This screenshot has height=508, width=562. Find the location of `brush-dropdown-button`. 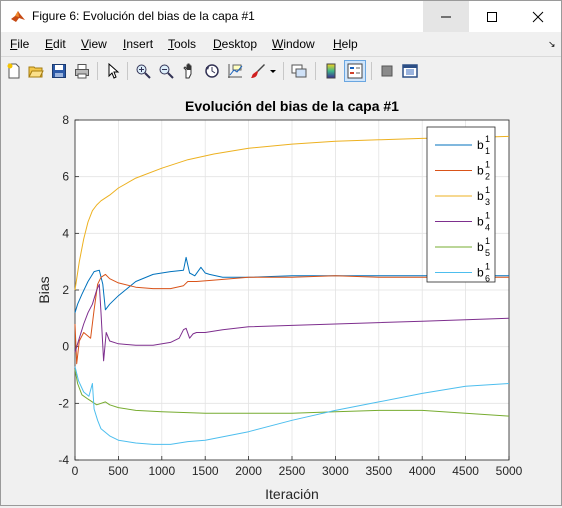

brush-dropdown-button is located at coordinates (272, 71).